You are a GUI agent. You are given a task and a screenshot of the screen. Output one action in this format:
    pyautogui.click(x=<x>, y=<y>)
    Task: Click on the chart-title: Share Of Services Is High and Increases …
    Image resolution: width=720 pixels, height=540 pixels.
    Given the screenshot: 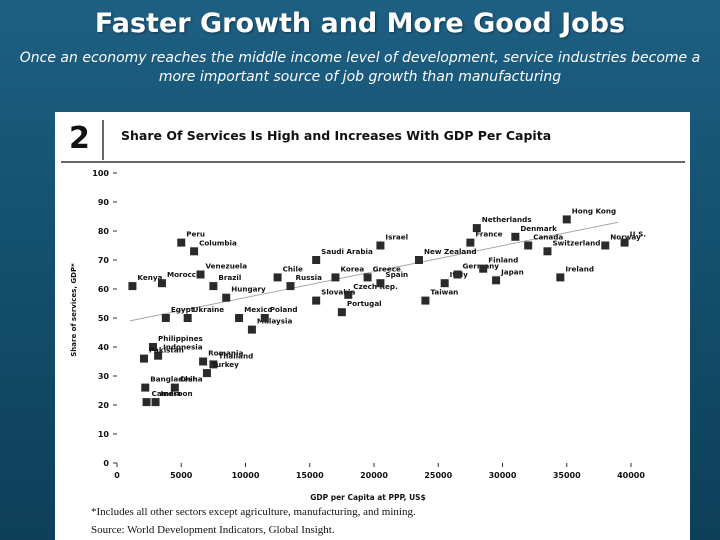 What is the action you would take?
    pyautogui.click(x=336, y=135)
    